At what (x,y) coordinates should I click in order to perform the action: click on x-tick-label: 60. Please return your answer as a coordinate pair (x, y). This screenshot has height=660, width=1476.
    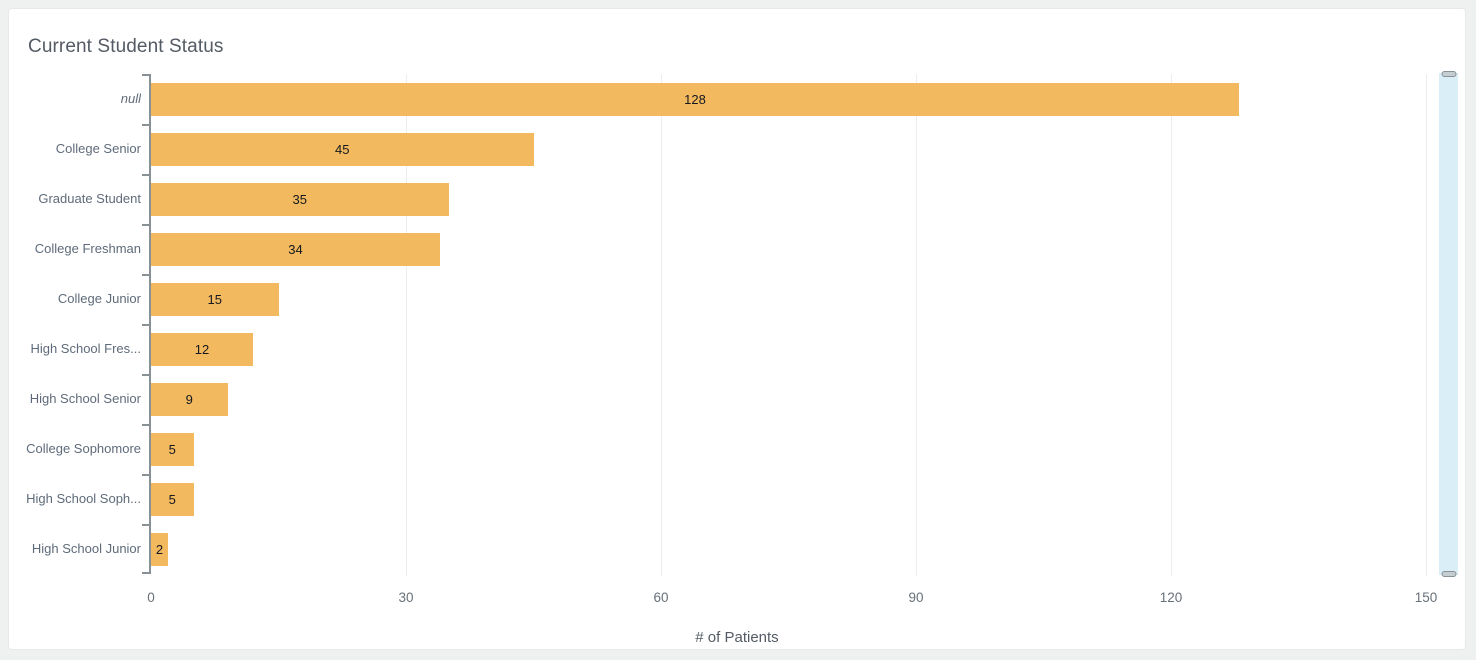
    Looking at the image, I should click on (661, 597).